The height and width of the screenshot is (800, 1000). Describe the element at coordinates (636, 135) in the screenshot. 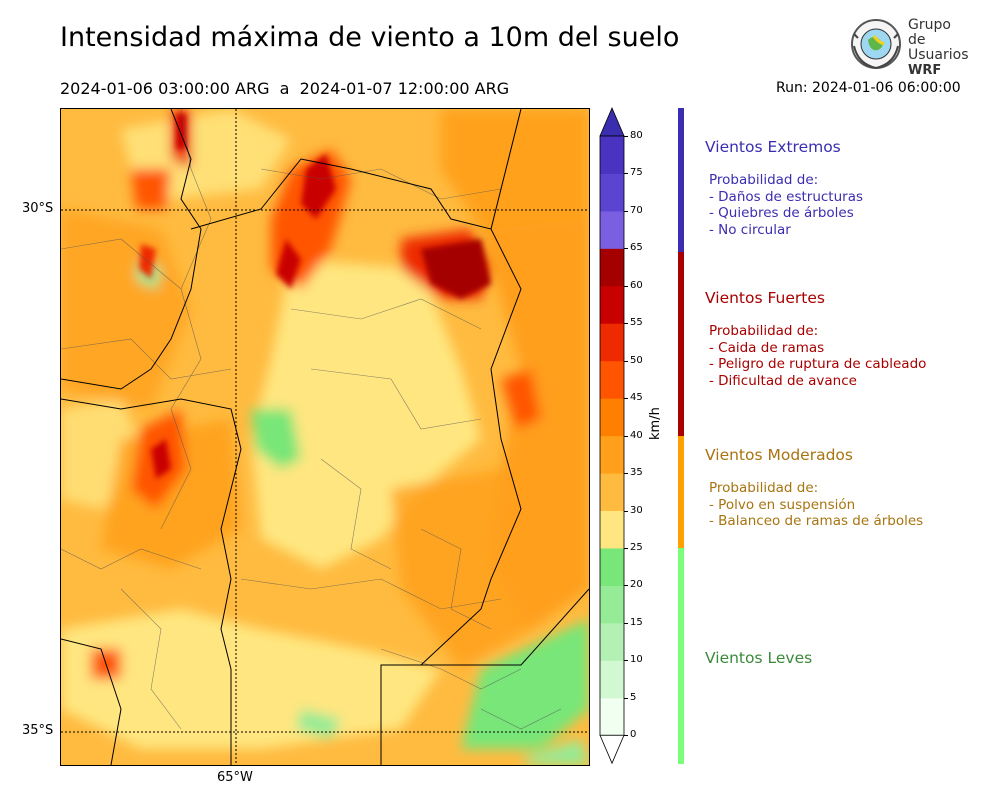

I see `colorbar-tick-label: 80` at that location.